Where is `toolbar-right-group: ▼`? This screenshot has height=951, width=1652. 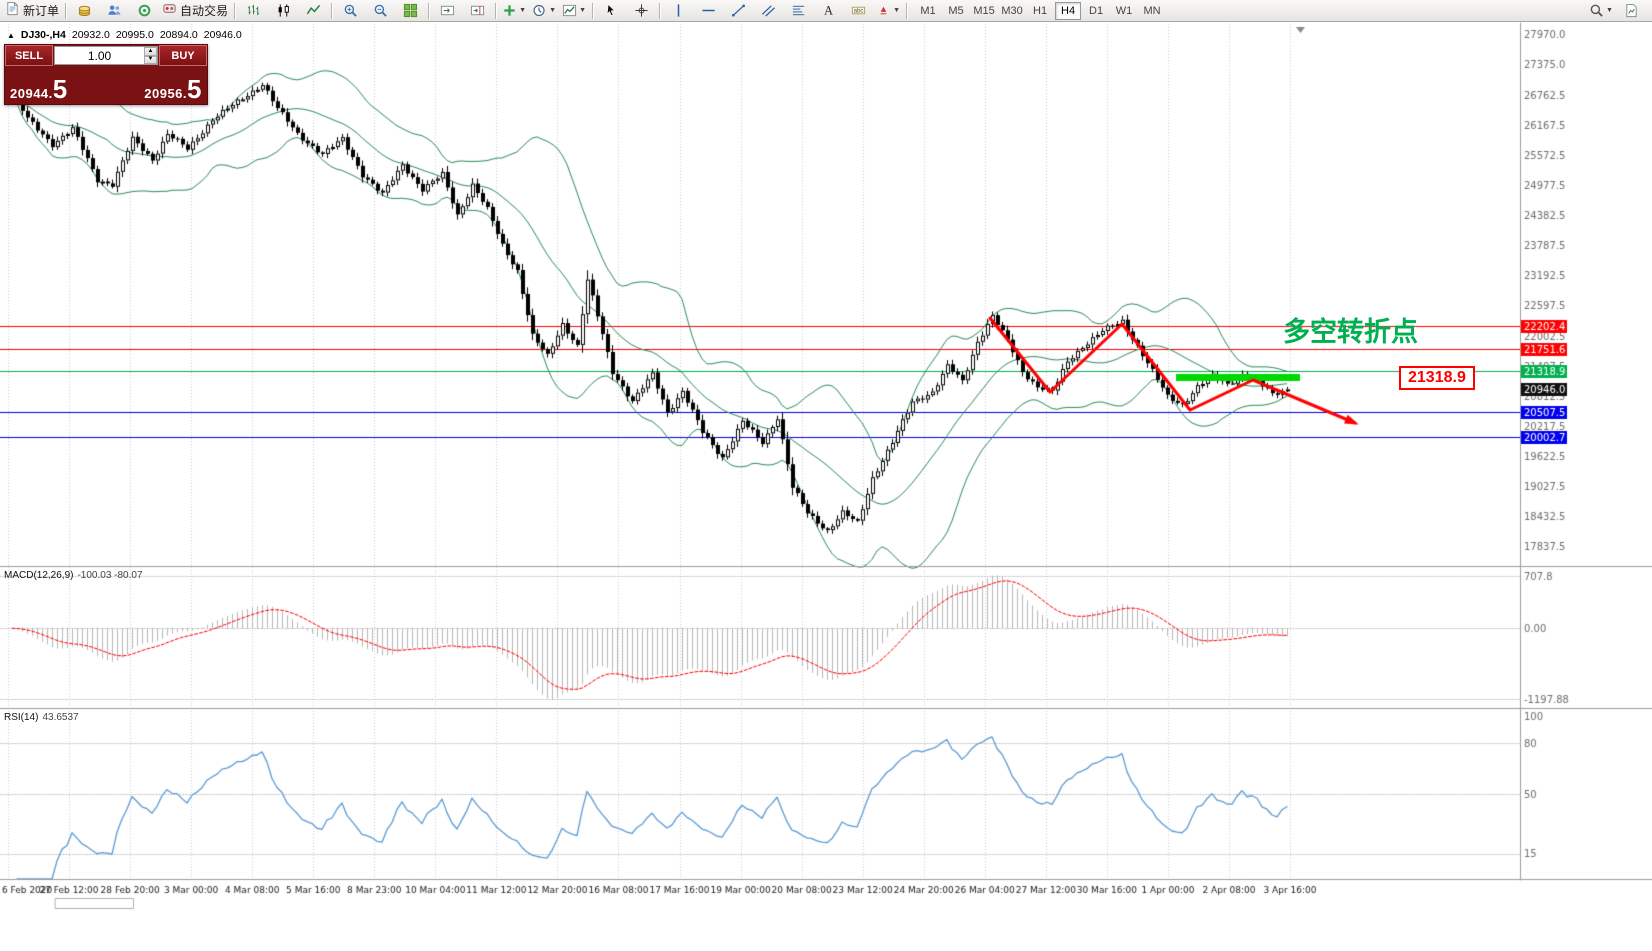
toolbar-right-group: ▼ is located at coordinates (1616, 11).